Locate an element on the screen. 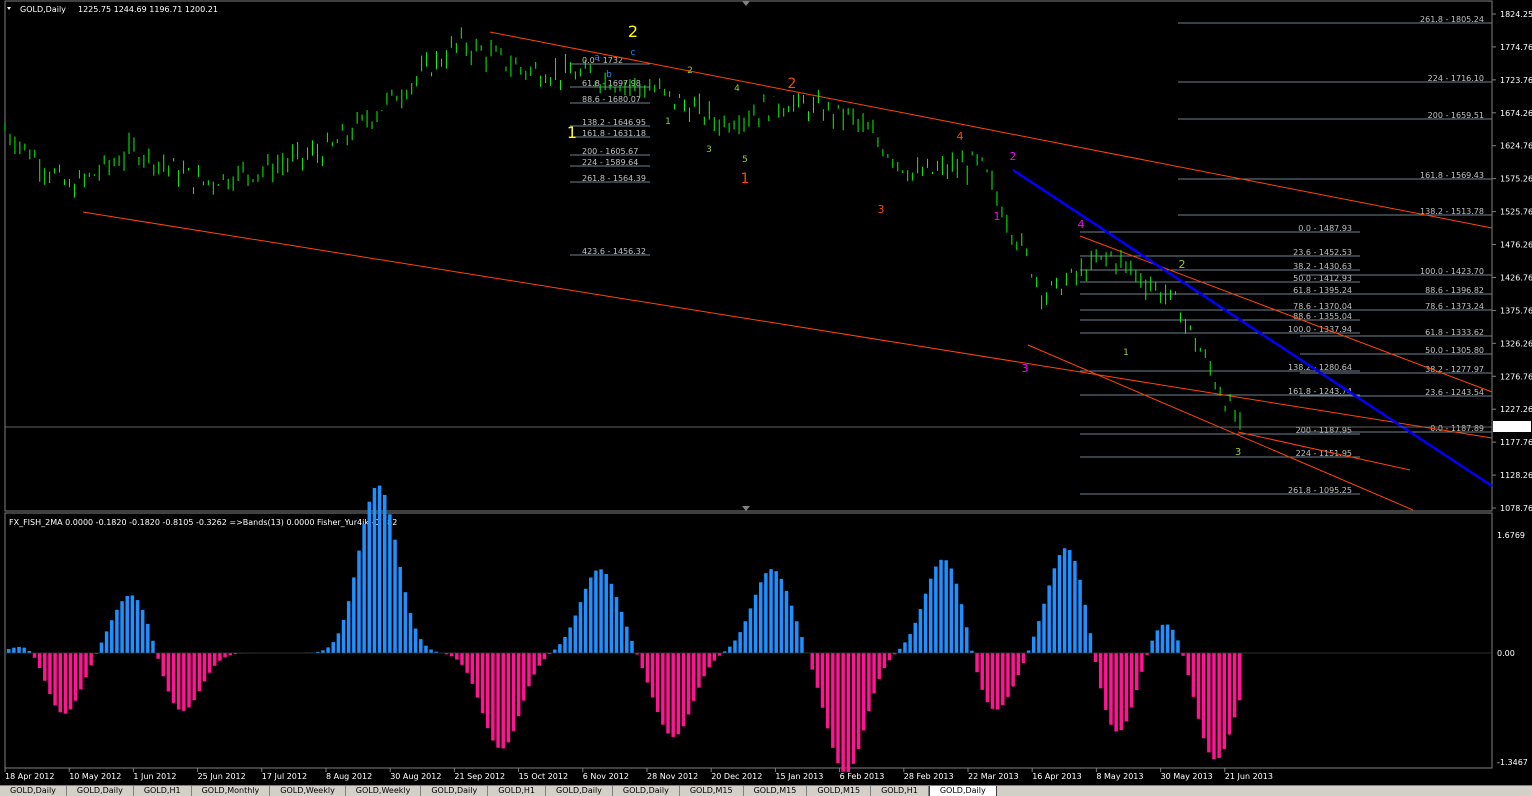 Image resolution: width=1532 pixels, height=796 pixels. price-tick-label: 1227.26 is located at coordinates (1516, 409).